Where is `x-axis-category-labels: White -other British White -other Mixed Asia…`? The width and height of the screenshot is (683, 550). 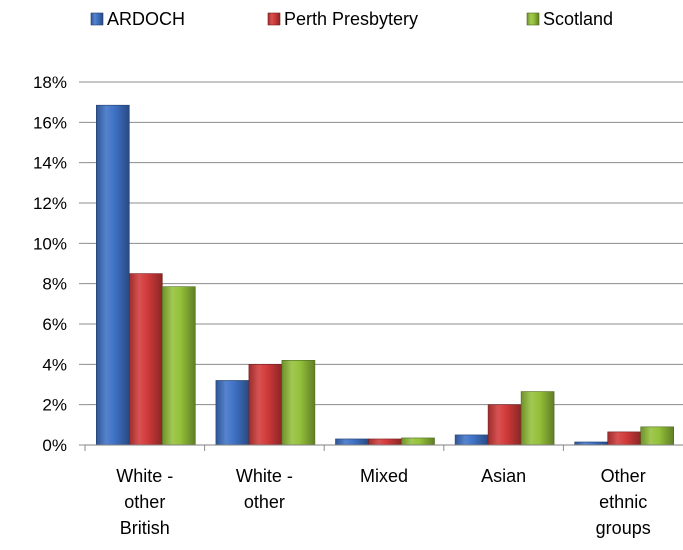 x-axis-category-labels: White -other British White -other Mixed Asia… is located at coordinates (383, 502).